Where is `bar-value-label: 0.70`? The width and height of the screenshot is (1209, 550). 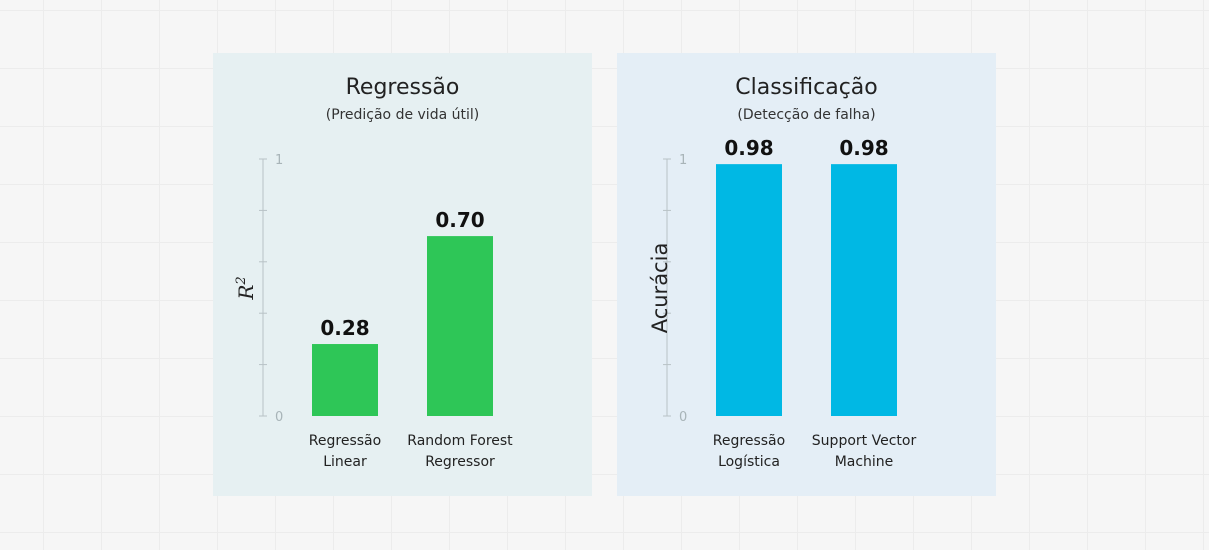
bar-value-label: 0.70 is located at coordinates (459, 220).